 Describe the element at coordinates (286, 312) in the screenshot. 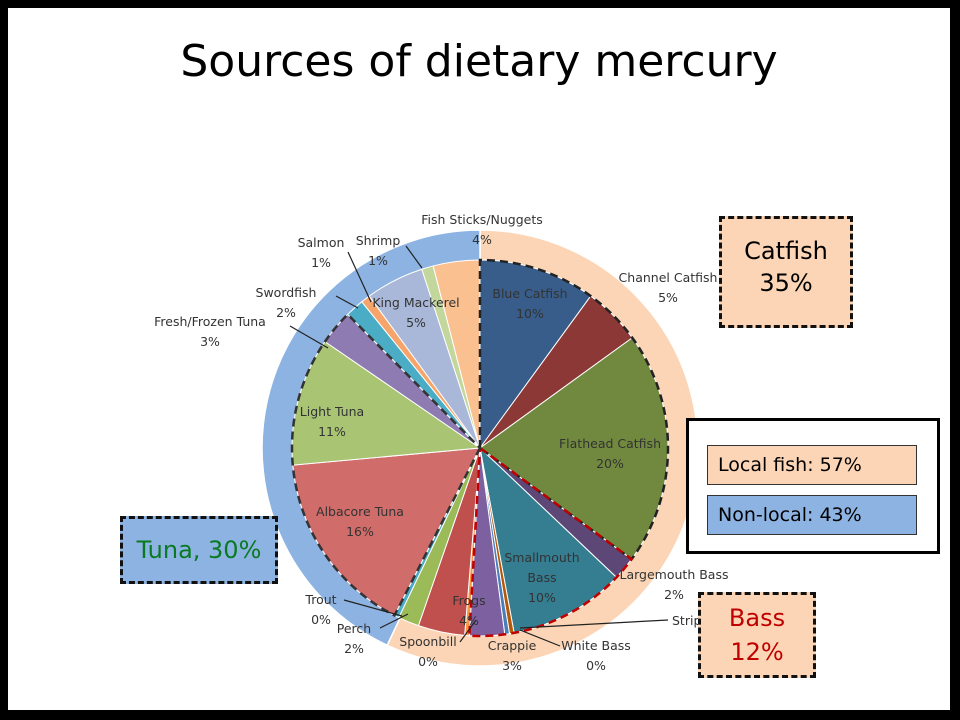

I see `label-text-swordfish-1: 2%` at that location.